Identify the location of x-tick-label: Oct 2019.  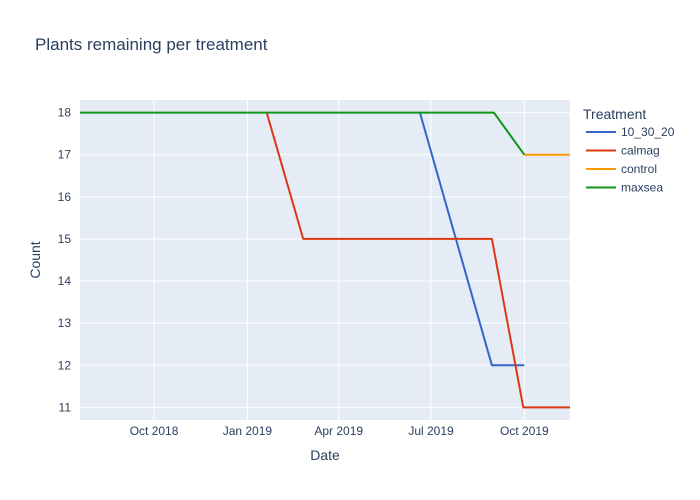
(524, 431).